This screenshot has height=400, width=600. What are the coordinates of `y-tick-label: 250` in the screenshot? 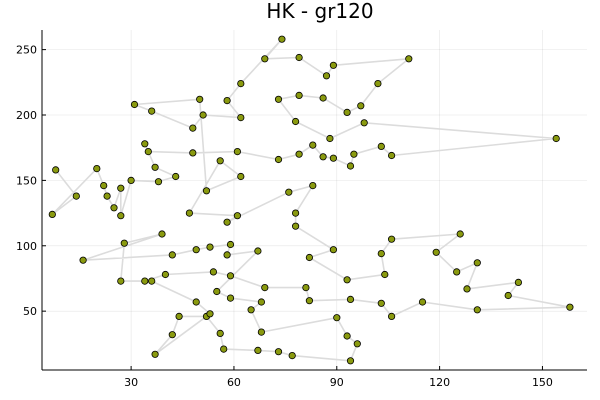 It's located at (26, 50).